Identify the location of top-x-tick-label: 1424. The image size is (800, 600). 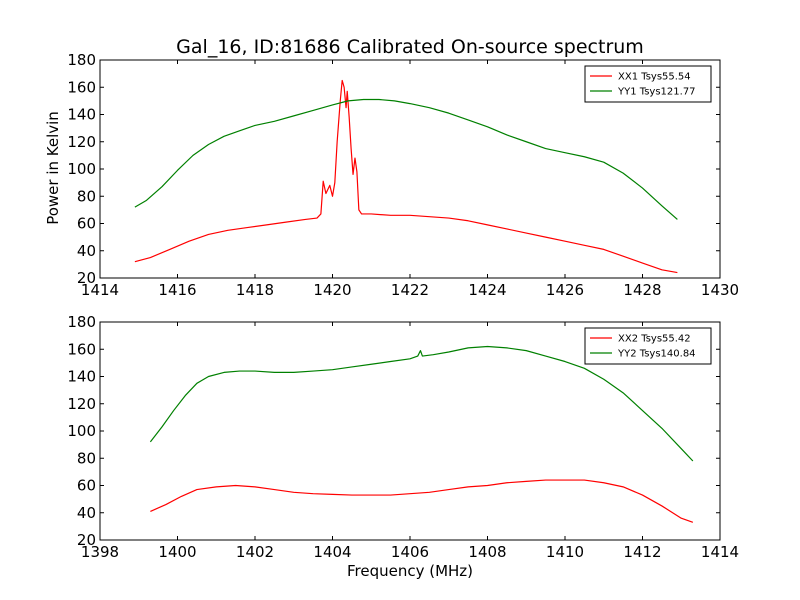
(487, 290).